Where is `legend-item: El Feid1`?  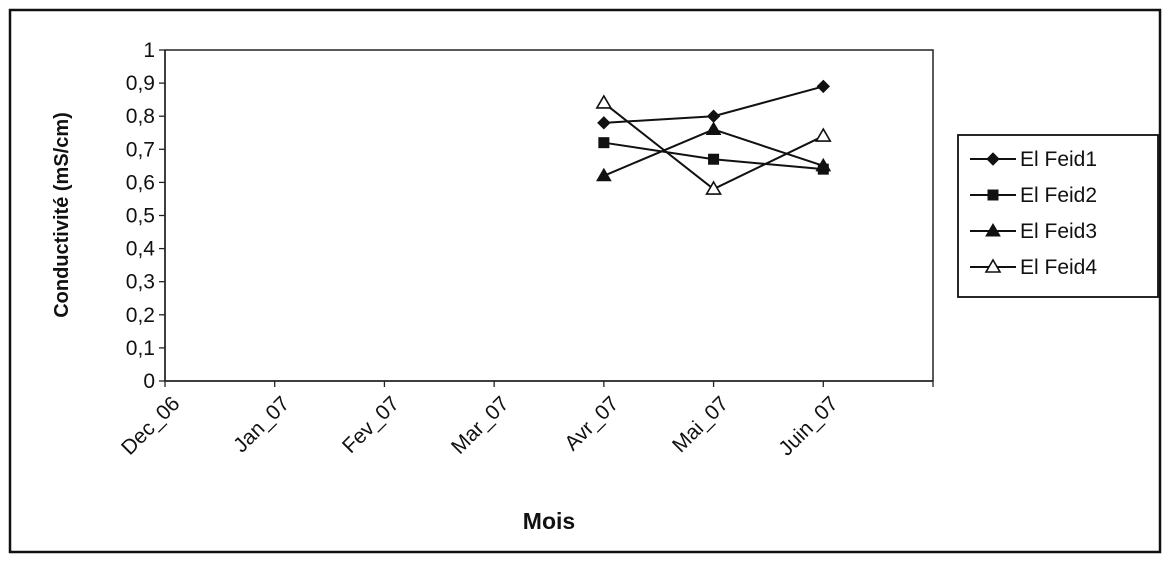 legend-item: El Feid1 is located at coordinates (1033, 159).